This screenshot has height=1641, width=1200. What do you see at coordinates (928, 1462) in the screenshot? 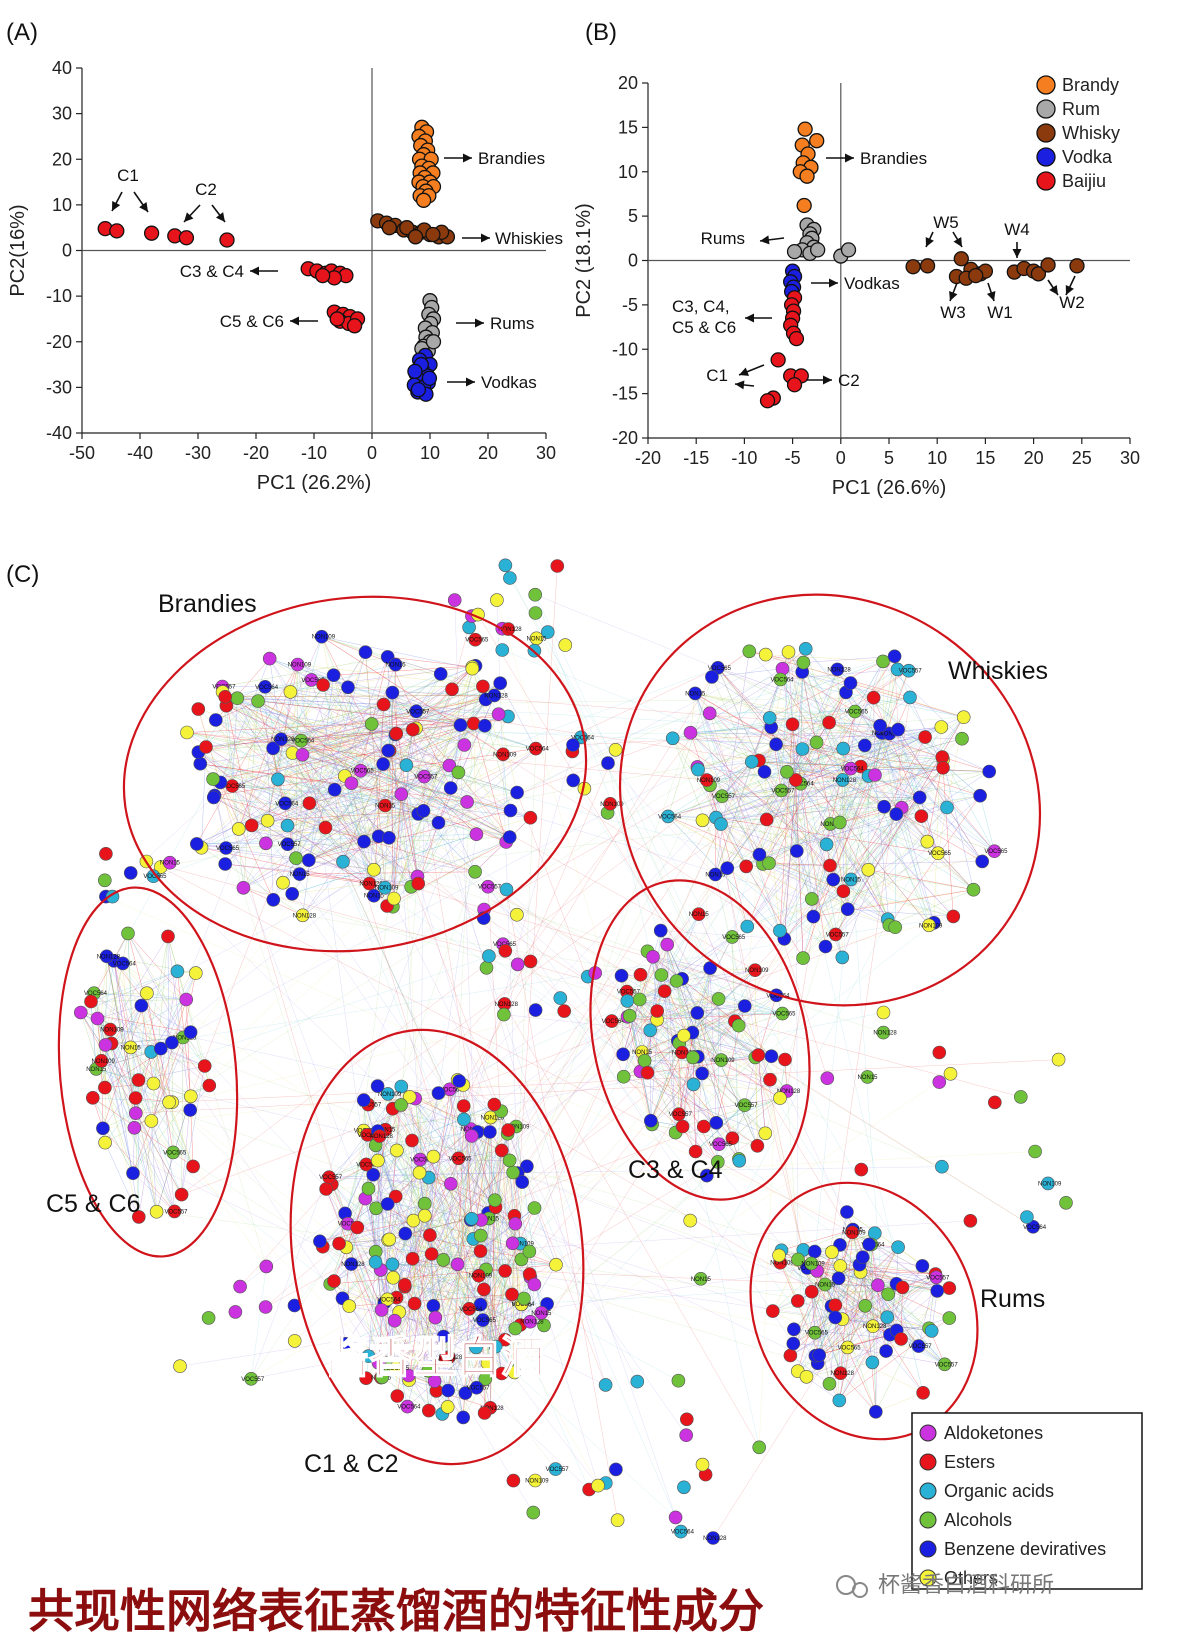
I see `panel-c-legend-marker` at bounding box center [928, 1462].